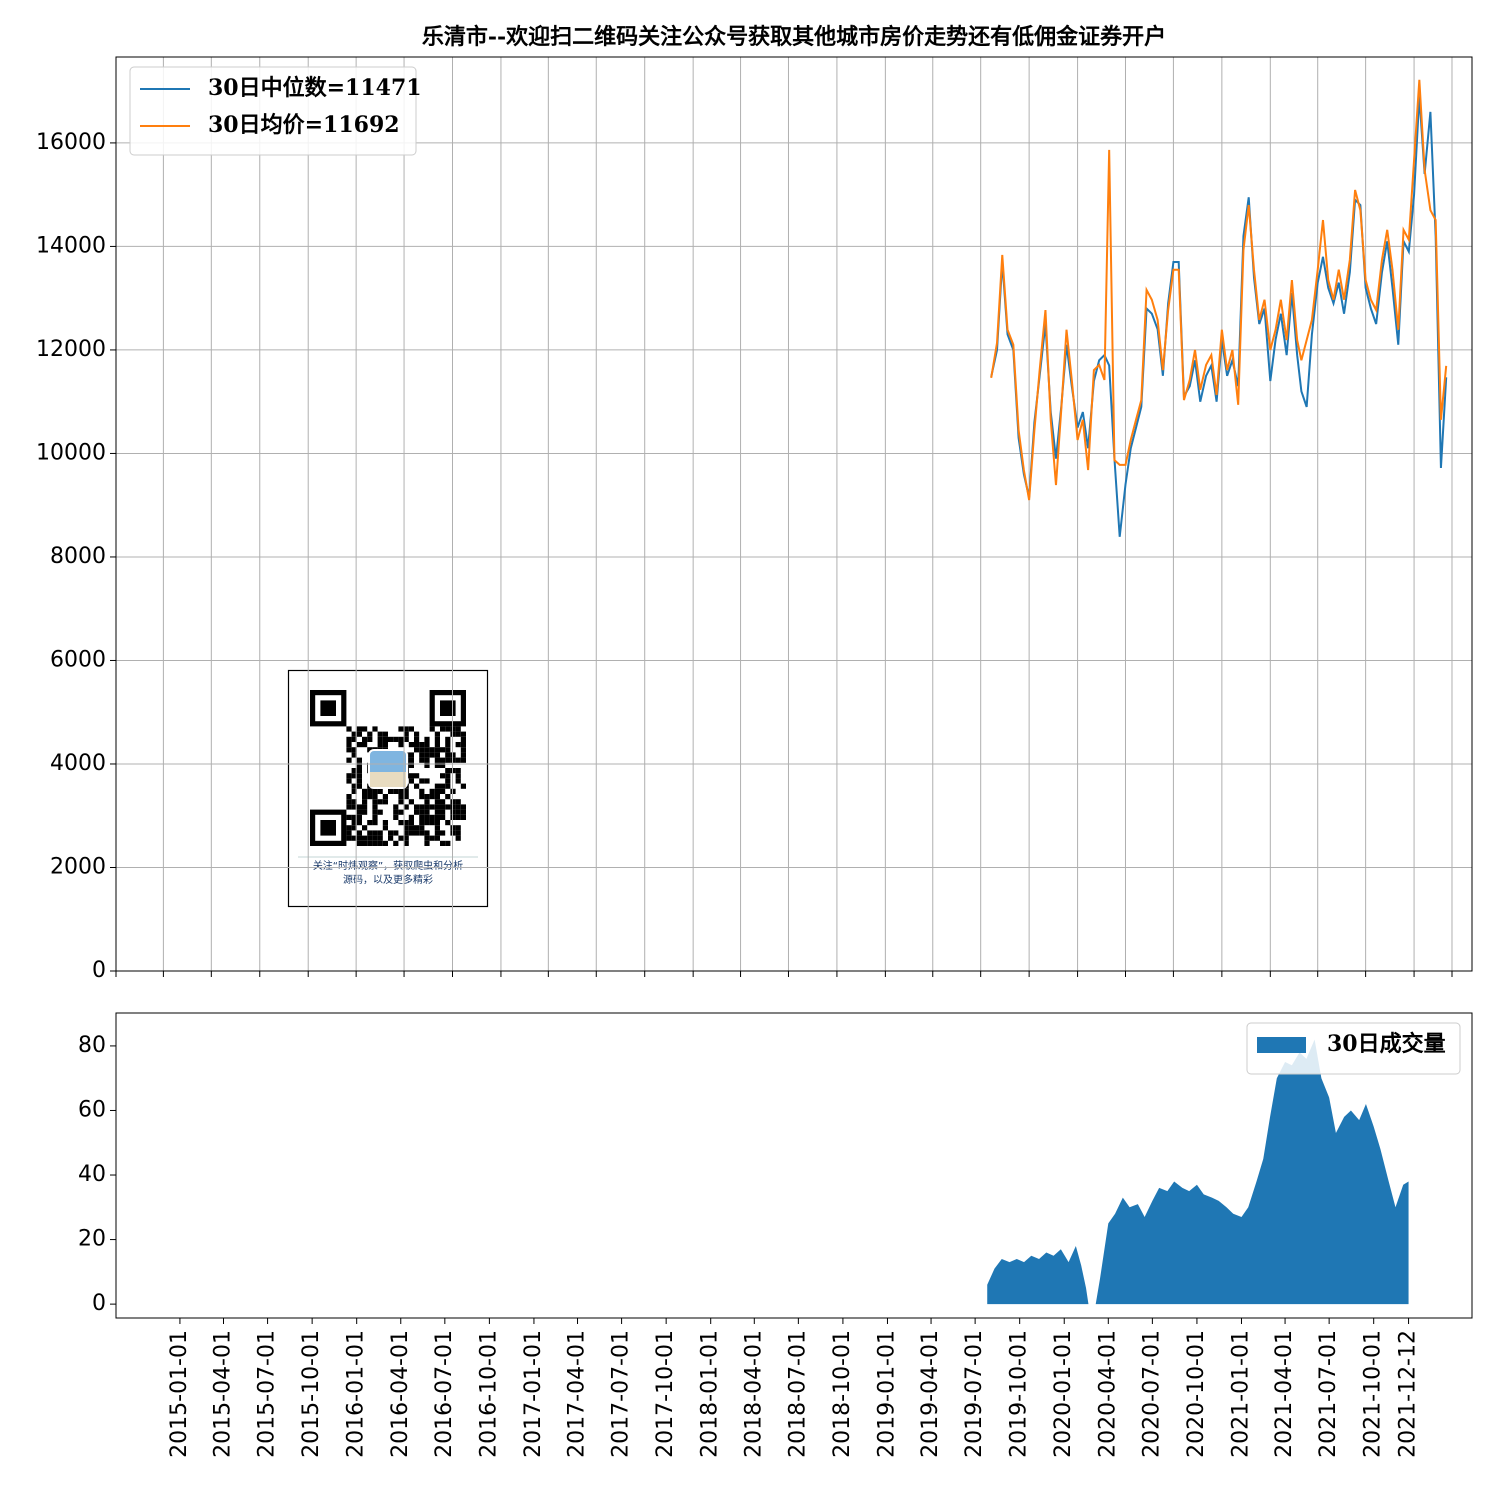 This screenshot has width=1500, height=1504. What do you see at coordinates (311, 1394) in the screenshot?
I see `x-tick-label: 2015-10-01` at bounding box center [311, 1394].